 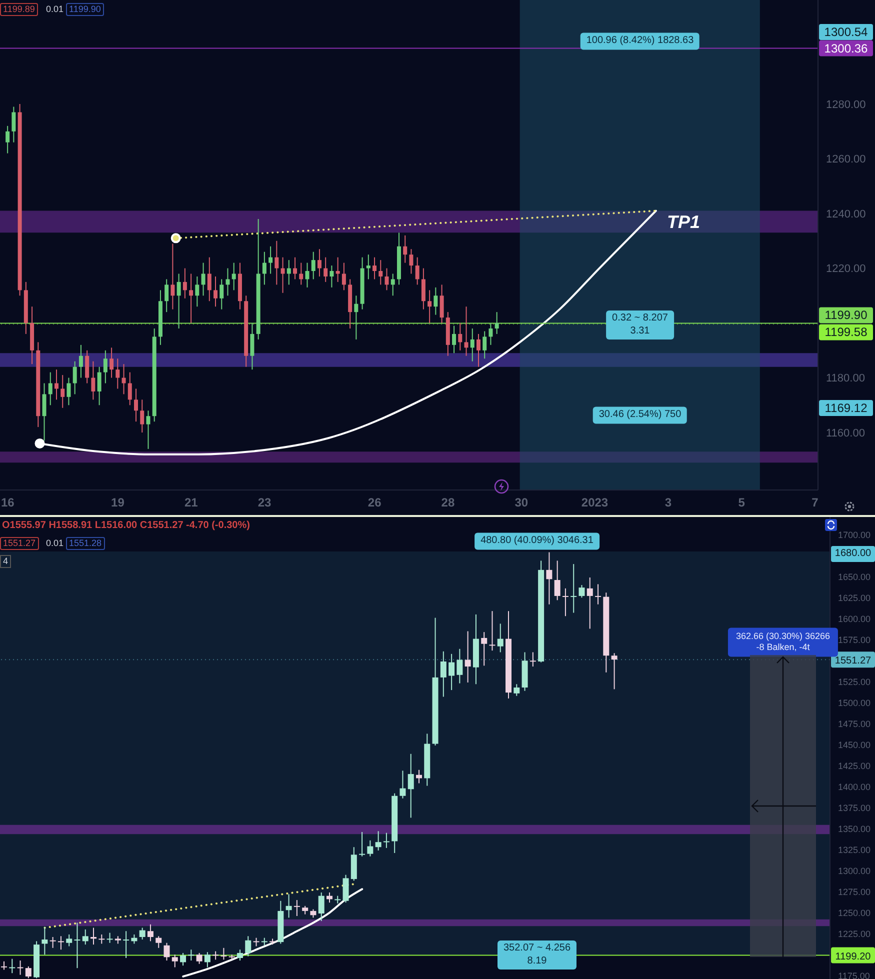 I want to click on x-tick-label: 19, so click(x=118, y=503).